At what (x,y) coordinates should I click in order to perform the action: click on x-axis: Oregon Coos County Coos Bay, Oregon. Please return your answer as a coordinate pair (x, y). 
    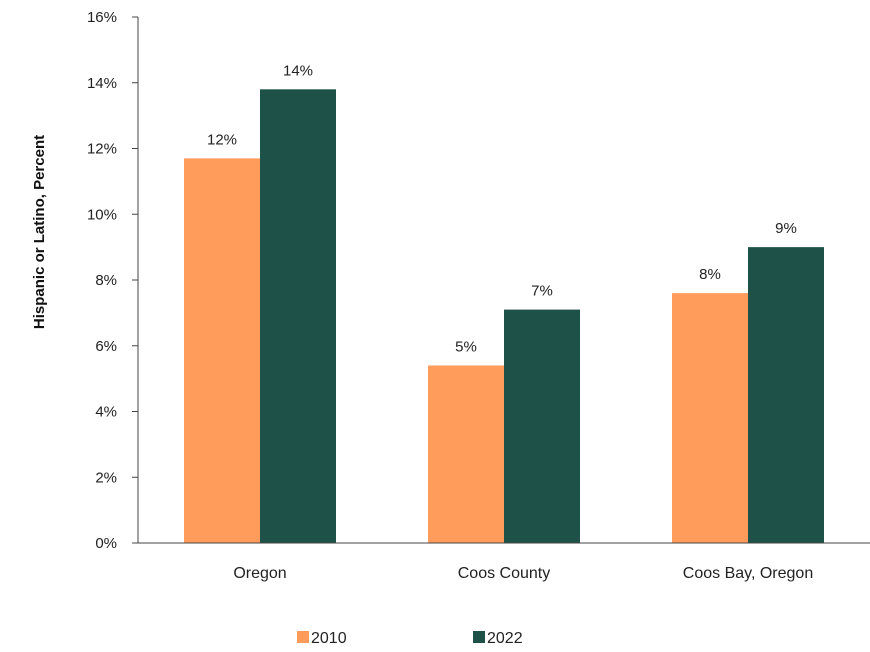
    Looking at the image, I should click on (504, 562).